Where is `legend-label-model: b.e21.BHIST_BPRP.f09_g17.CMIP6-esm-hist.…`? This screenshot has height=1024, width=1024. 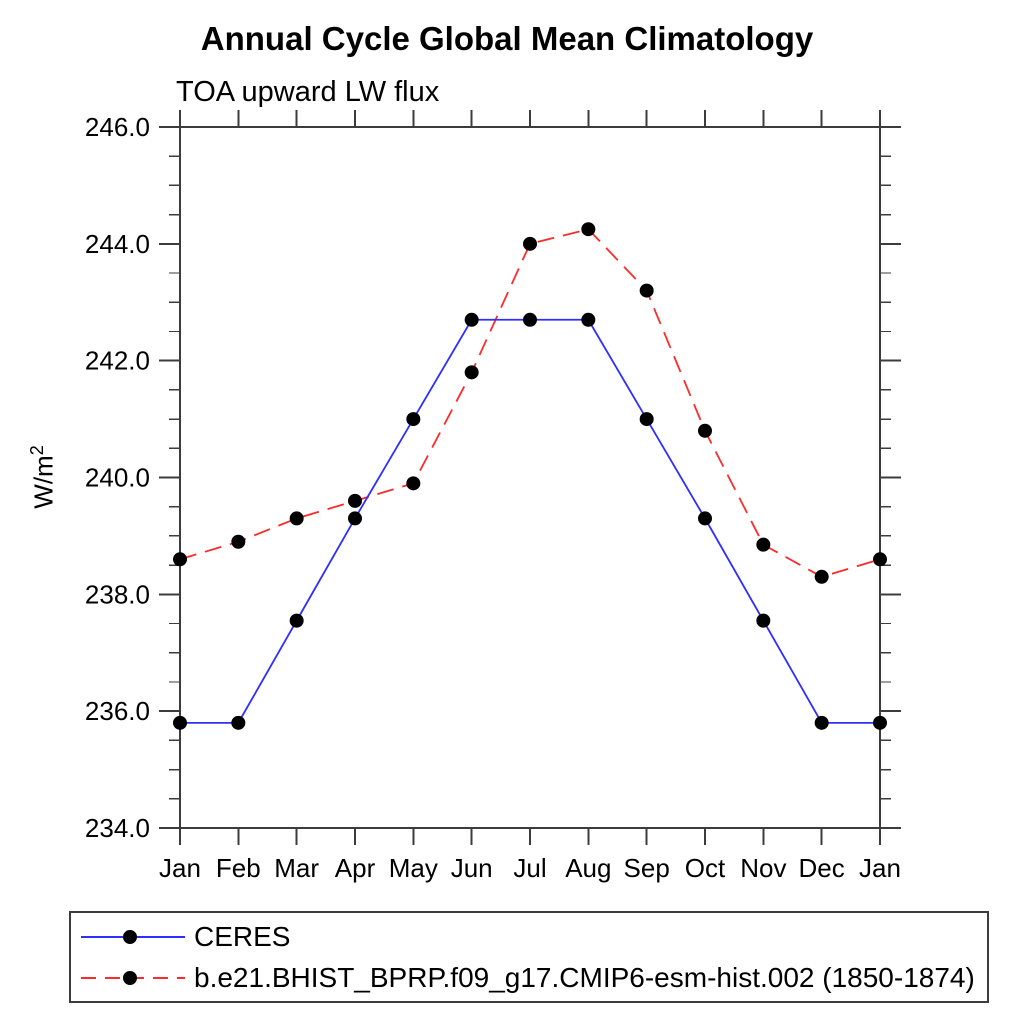 legend-label-model: b.e21.BHIST_BPRP.f09_g17.CMIP6-esm-hist.… is located at coordinates (584, 977).